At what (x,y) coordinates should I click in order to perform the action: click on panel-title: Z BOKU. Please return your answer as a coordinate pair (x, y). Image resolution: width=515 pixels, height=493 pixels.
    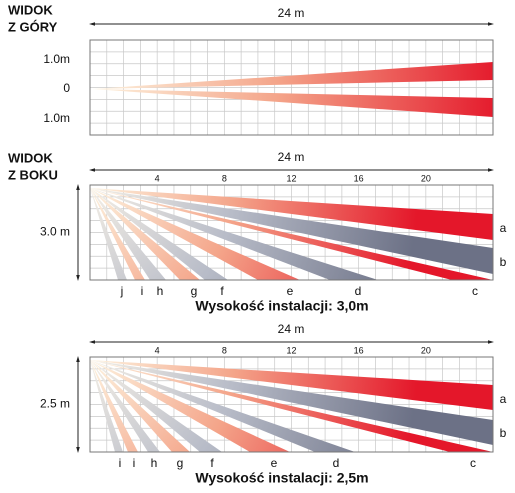
    Looking at the image, I should click on (33, 174).